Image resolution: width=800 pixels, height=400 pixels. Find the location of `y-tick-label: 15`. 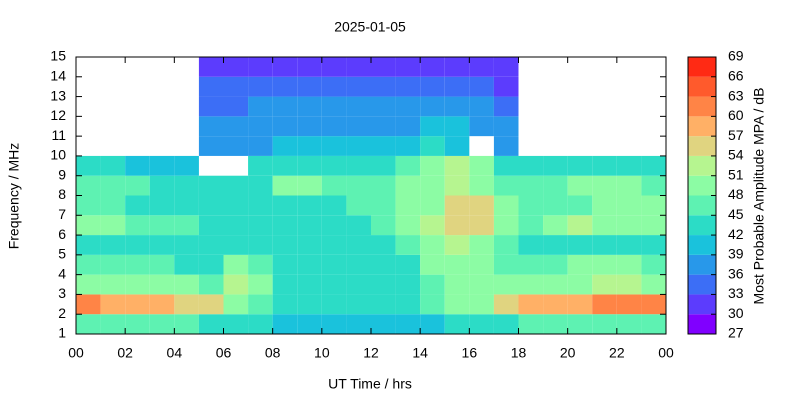

y-tick-label: 15 is located at coordinates (58, 56).